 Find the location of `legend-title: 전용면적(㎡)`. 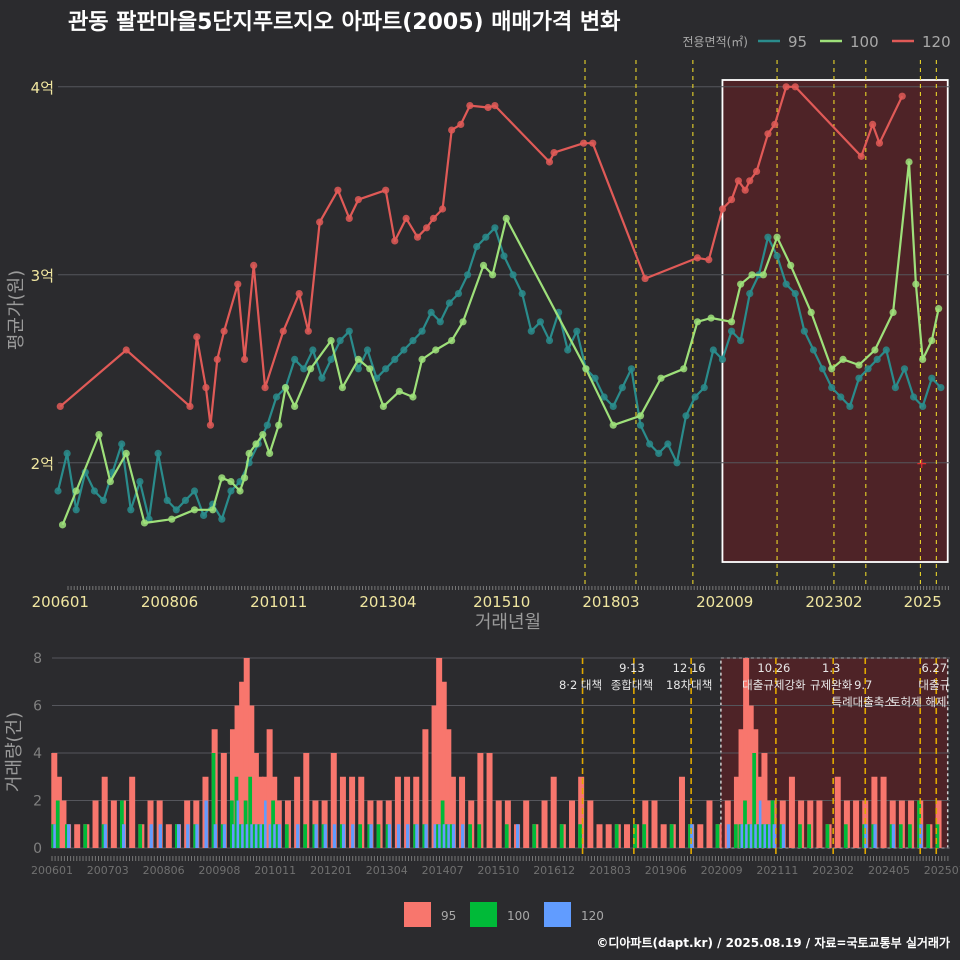

legend-title: 전용면적(㎡) is located at coordinates (715, 42).